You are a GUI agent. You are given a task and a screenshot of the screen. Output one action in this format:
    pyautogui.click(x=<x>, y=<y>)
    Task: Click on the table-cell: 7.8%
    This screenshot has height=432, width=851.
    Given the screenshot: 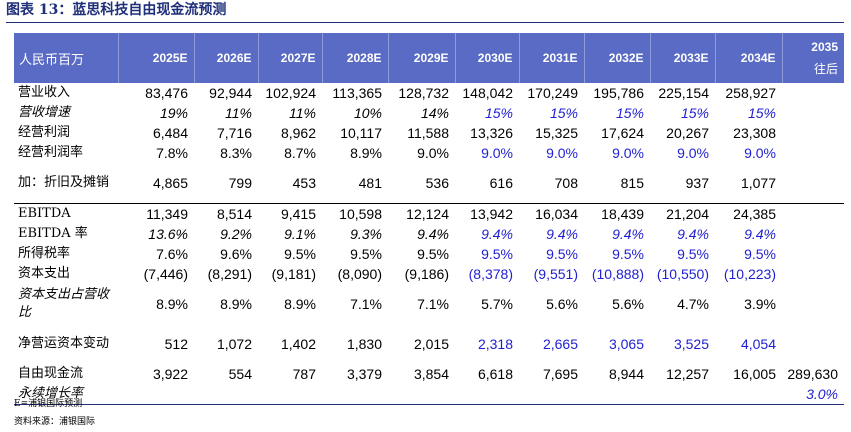 What is the action you would take?
    pyautogui.click(x=172, y=153)
    